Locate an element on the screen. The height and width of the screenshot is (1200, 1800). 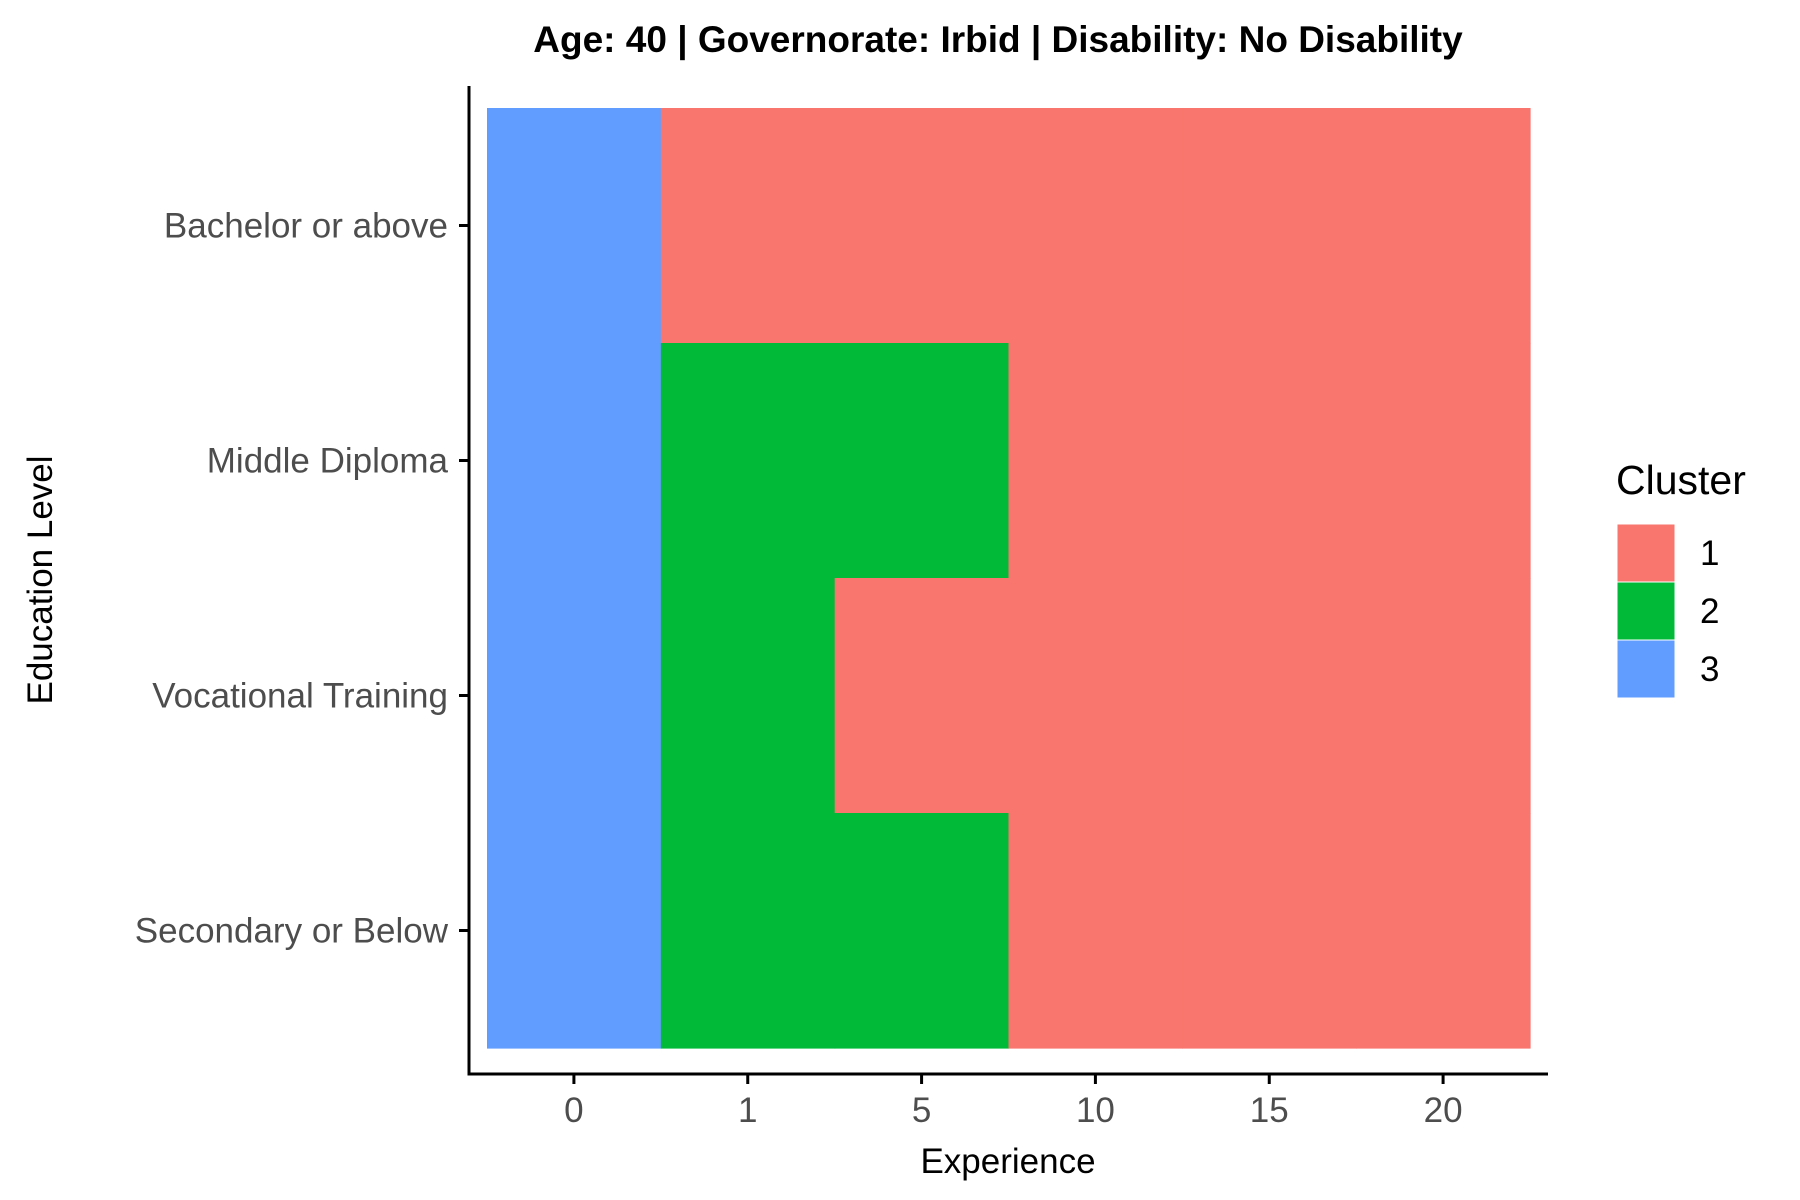
y-tick-label: Vocational Training is located at coordinates (300, 696).